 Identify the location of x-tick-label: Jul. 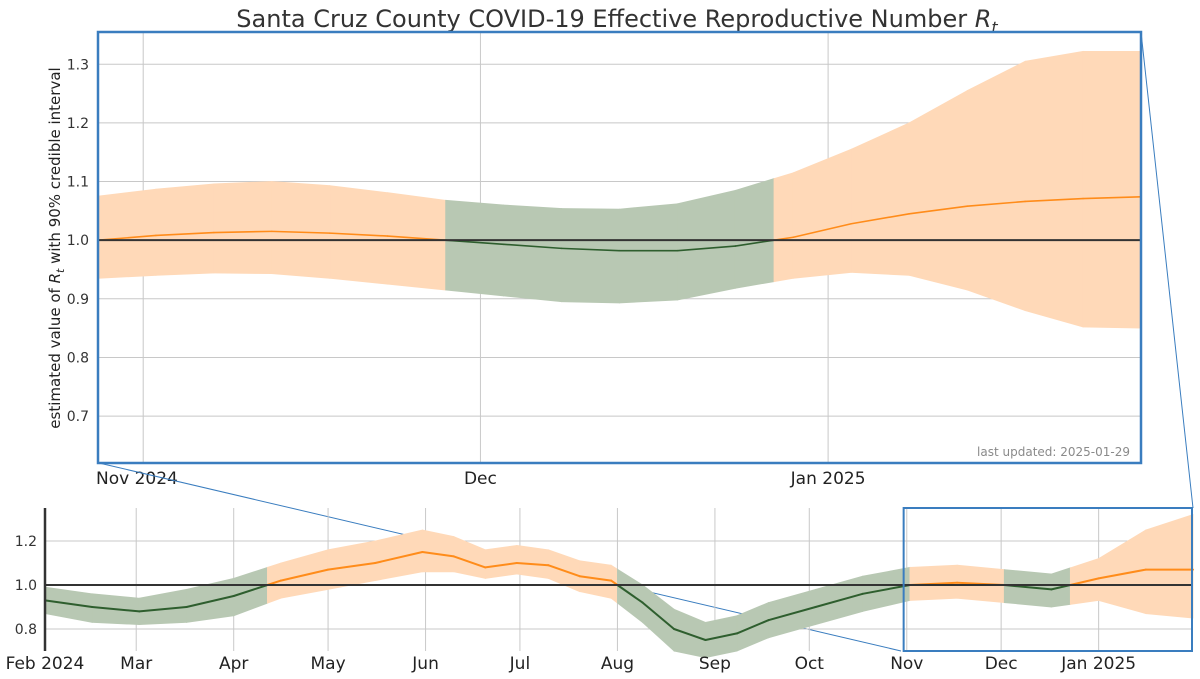
(520, 664).